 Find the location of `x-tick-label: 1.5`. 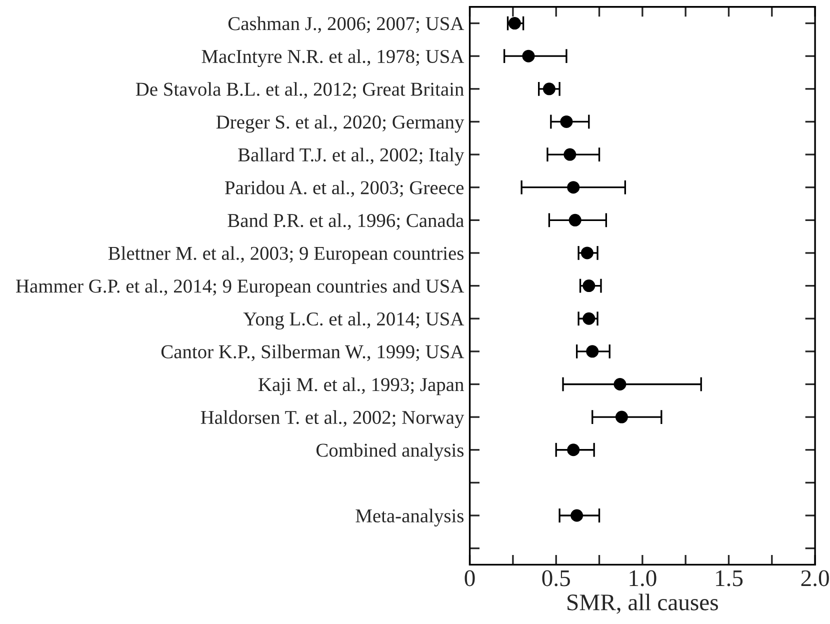

x-tick-label: 1.5 is located at coordinates (729, 578).